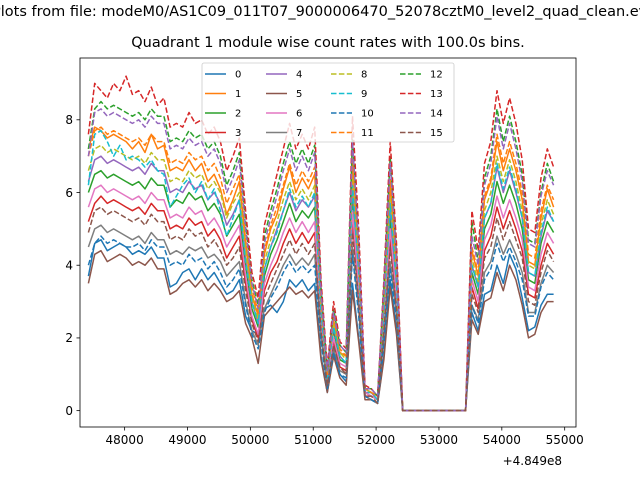 The width and height of the screenshot is (640, 480). I want to click on y-tick-label: 8, so click(69, 120).